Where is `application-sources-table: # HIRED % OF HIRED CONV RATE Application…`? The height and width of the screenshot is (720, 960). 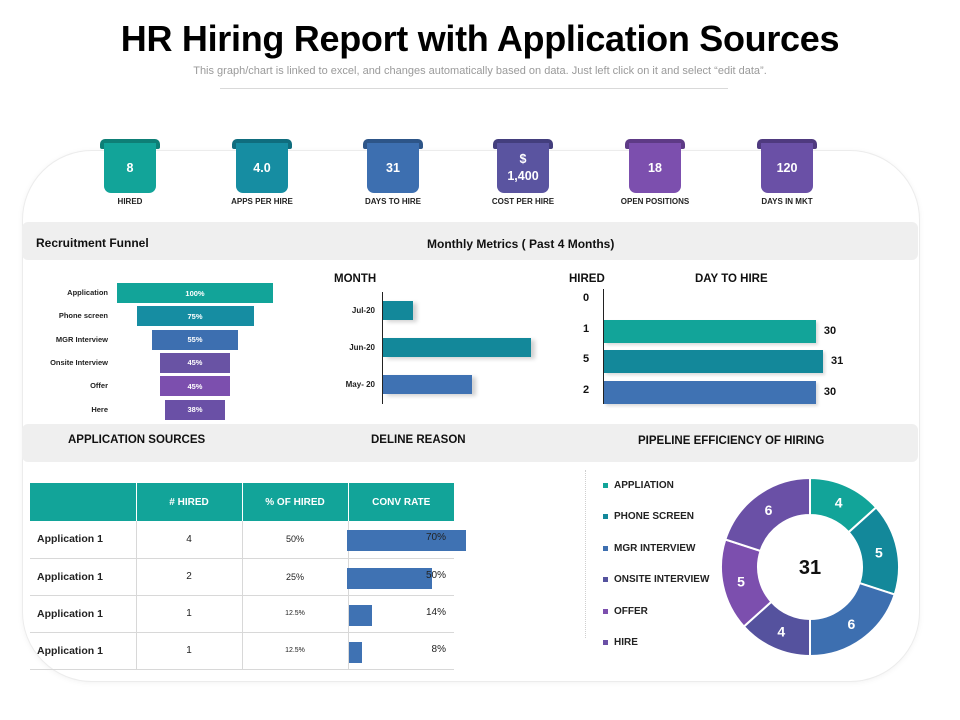 application-sources-table: # HIRED % OF HIRED CONV RATE Application… is located at coordinates (248, 576).